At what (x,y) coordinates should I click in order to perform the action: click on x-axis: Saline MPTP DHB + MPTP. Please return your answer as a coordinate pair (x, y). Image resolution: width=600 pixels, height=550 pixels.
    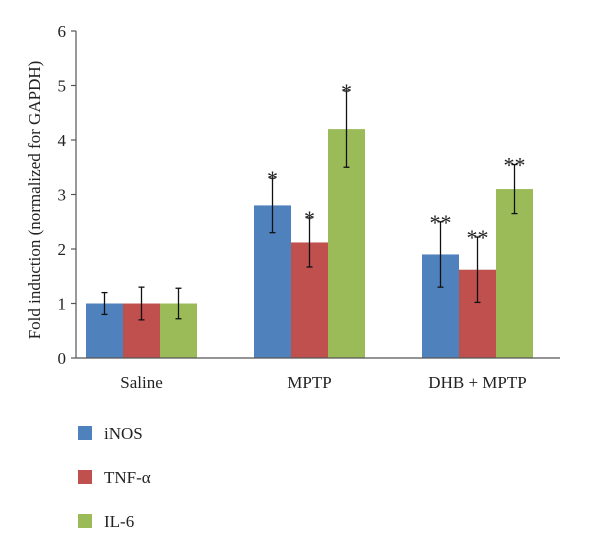
    Looking at the image, I should click on (318, 374).